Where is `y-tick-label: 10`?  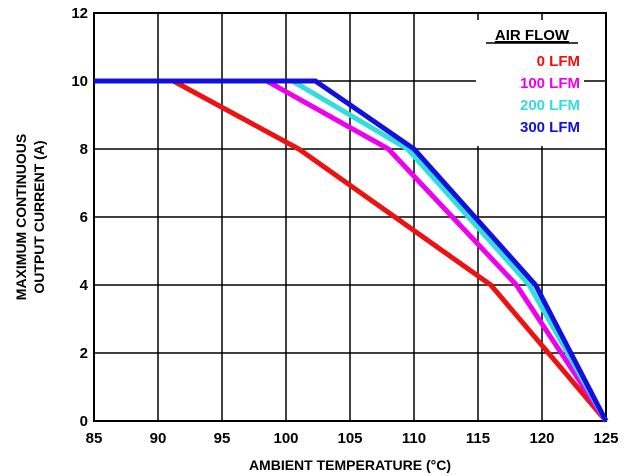 y-tick-label: 10 is located at coordinates (79, 81).